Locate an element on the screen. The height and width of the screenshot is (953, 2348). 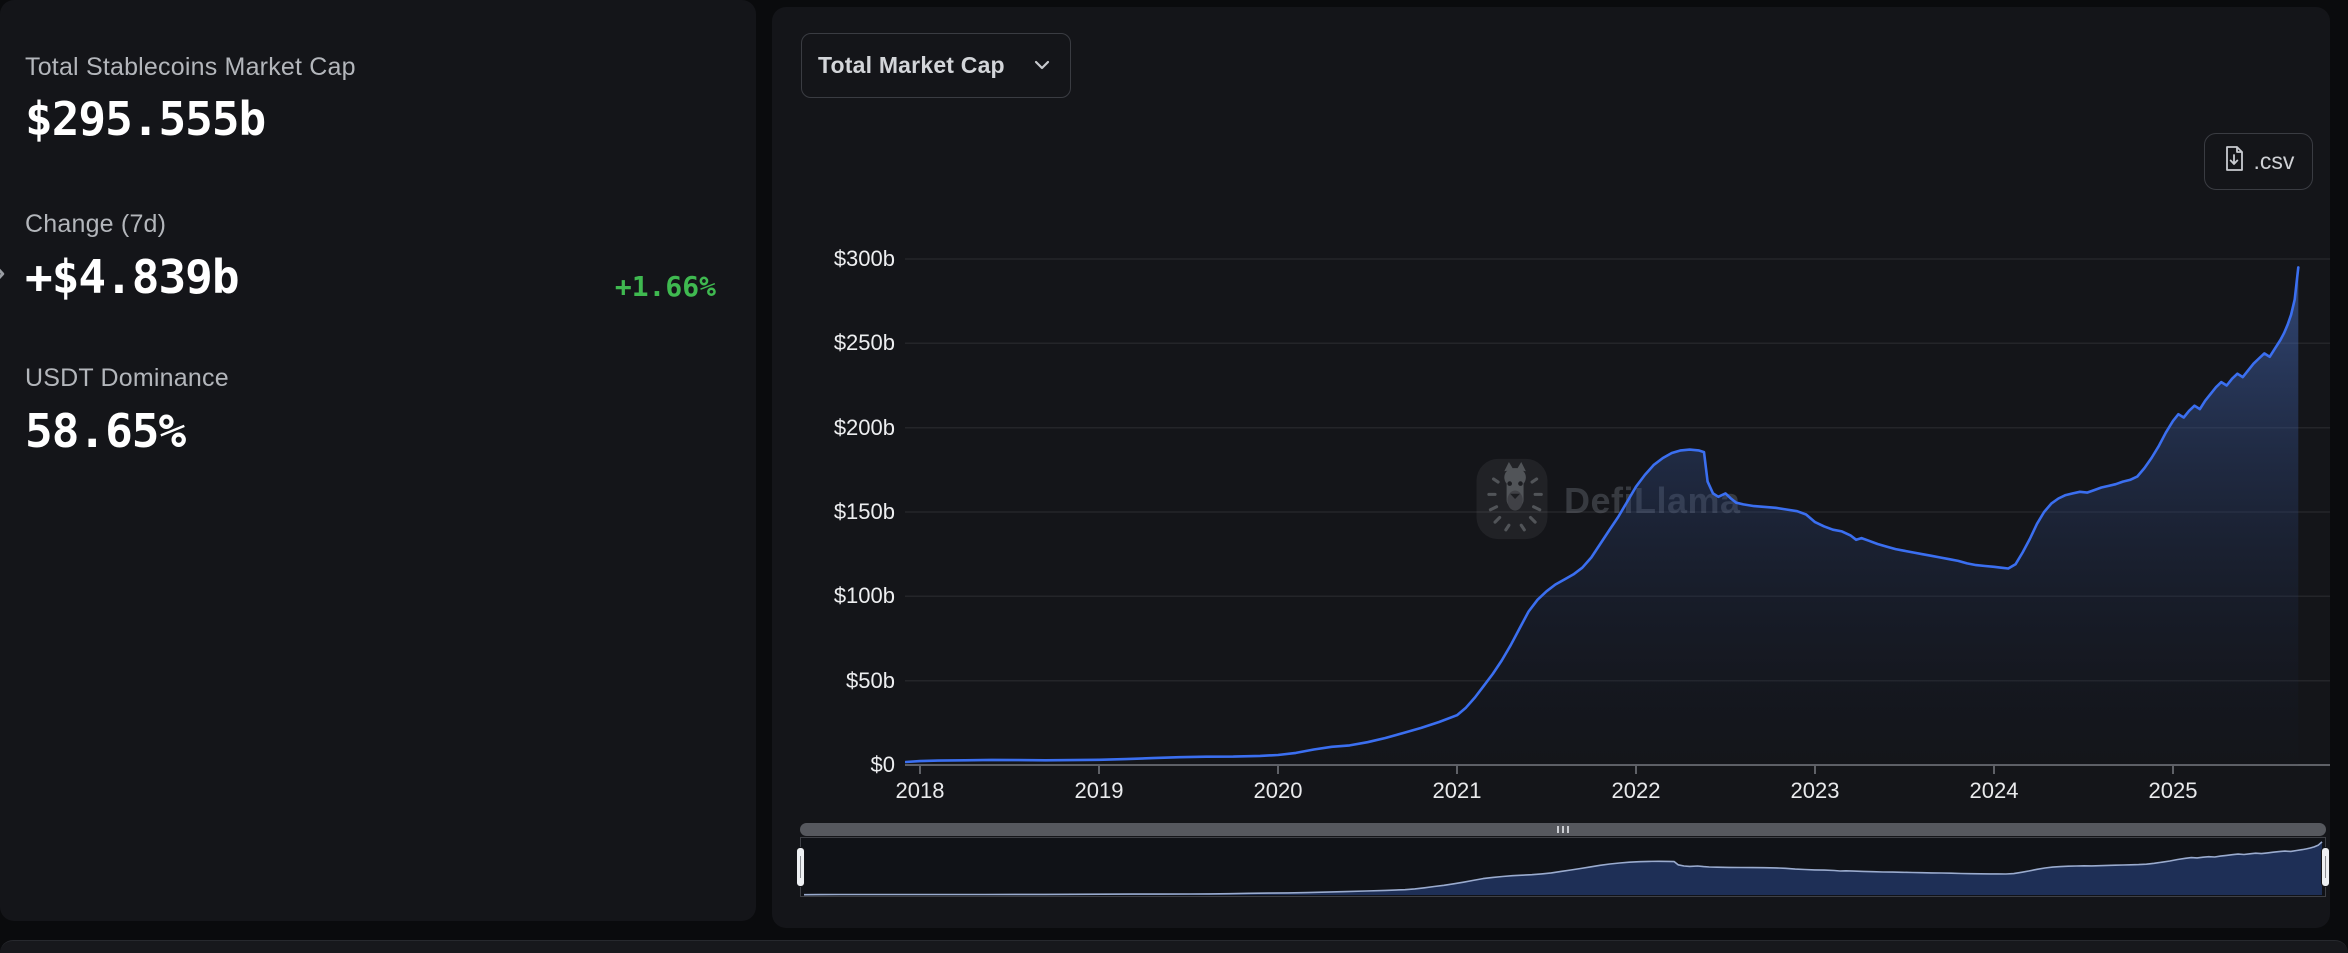
csv-button-label: .csv is located at coordinates (2274, 161).